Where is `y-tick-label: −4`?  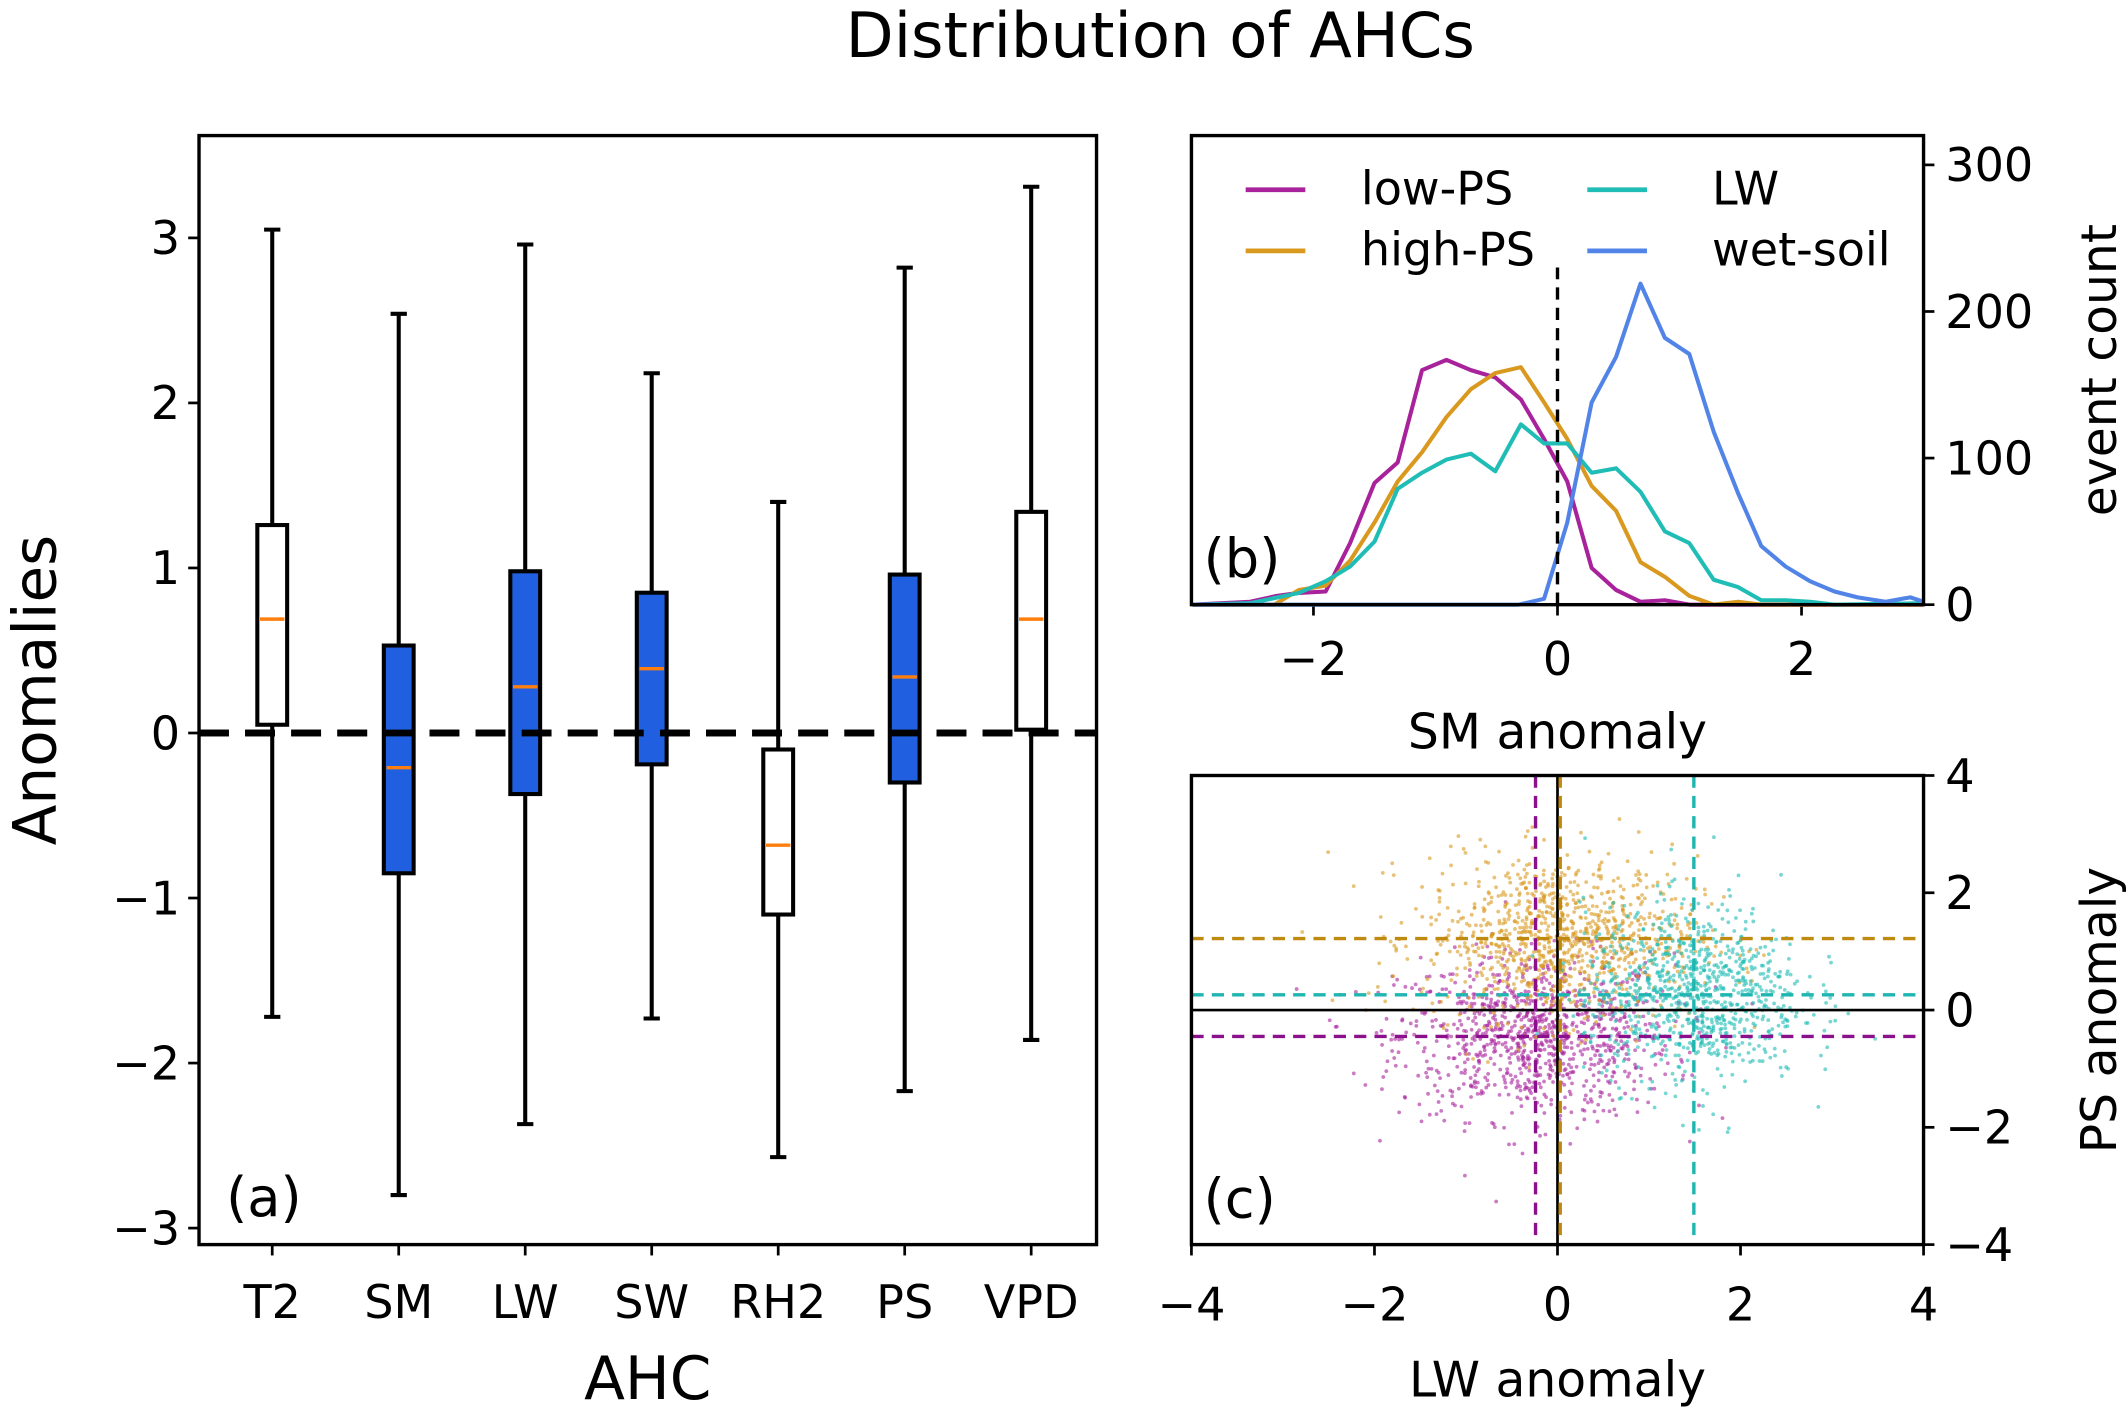
y-tick-label: −4 is located at coordinates (1979, 1245).